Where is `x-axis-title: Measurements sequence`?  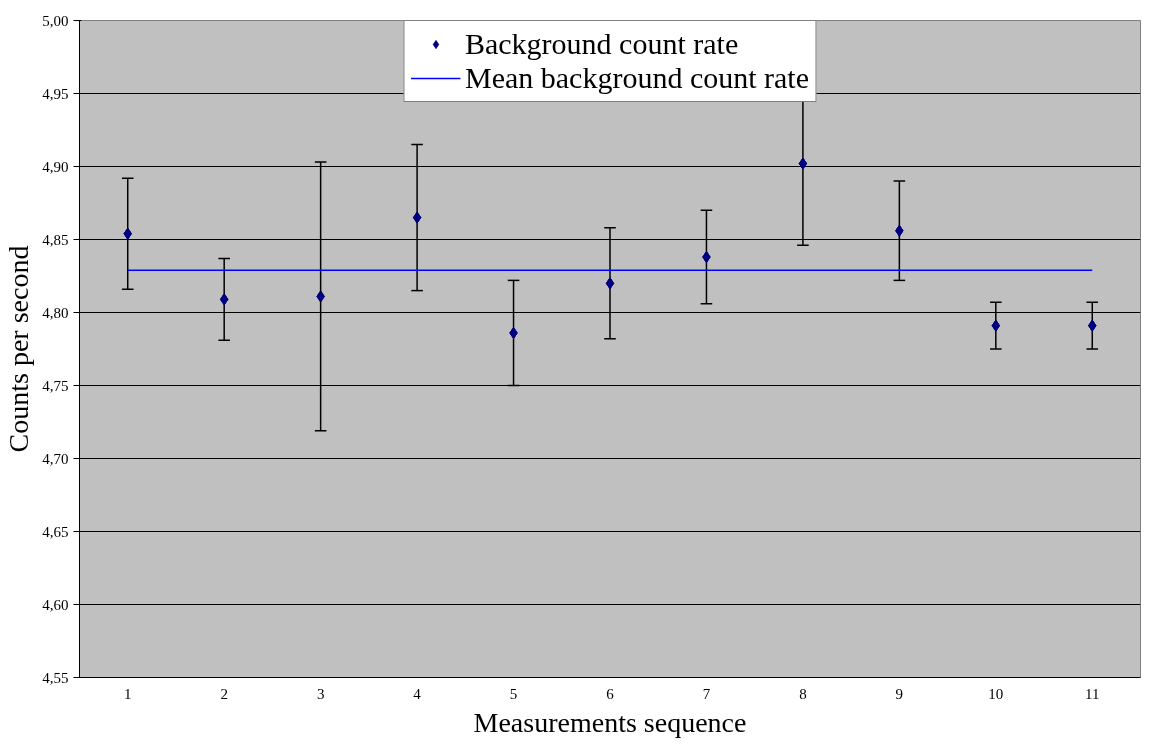 x-axis-title: Measurements sequence is located at coordinates (610, 722).